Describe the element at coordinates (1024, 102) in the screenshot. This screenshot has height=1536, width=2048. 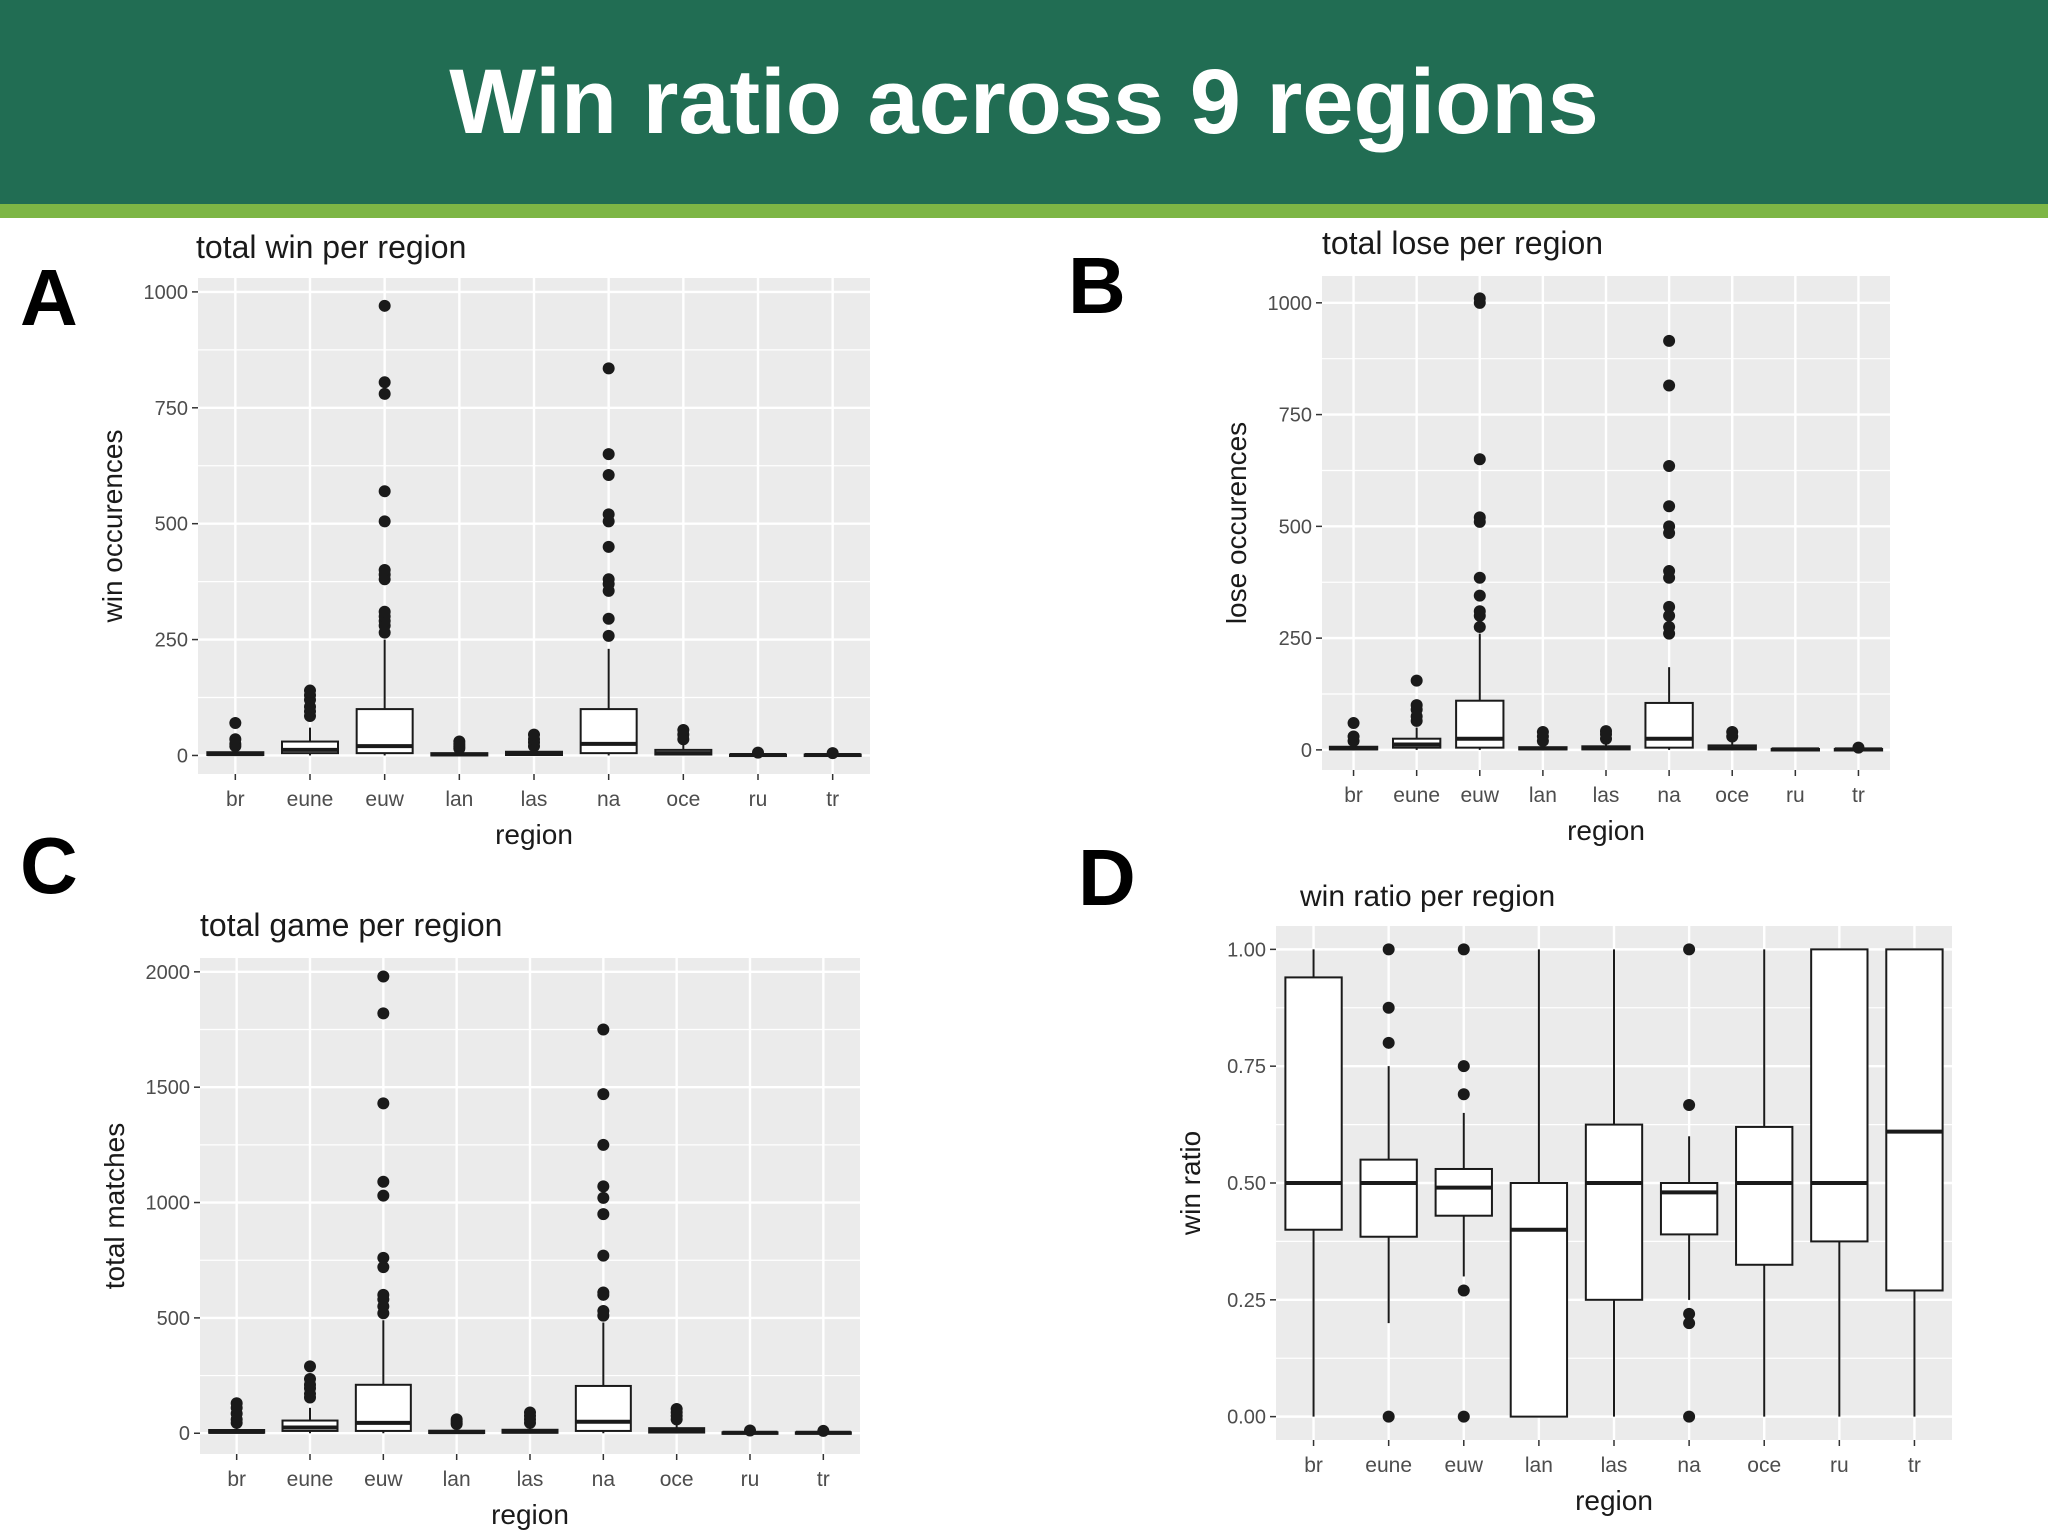
I see `slide-header` at that location.